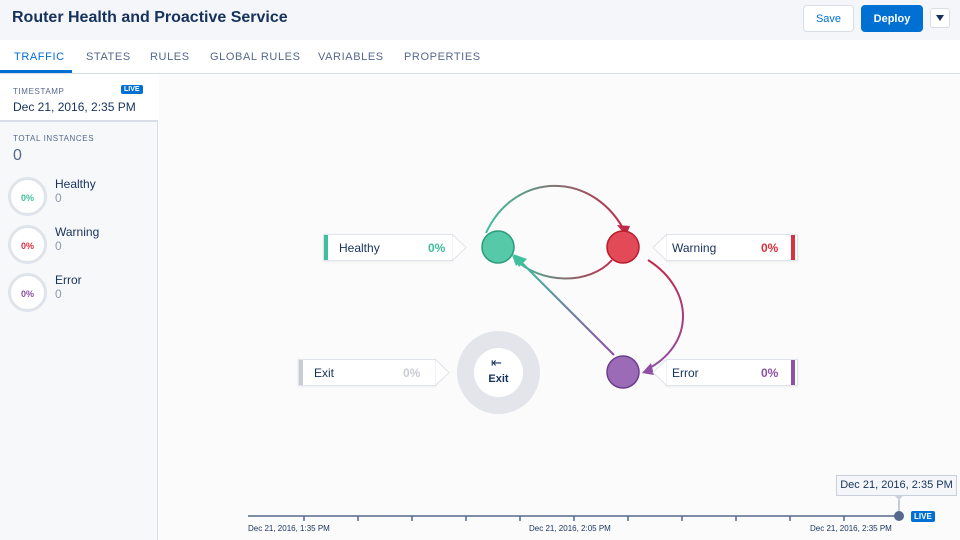  Describe the element at coordinates (556, 210) in the screenshot. I see `arrow-healthy-to-warning` at that location.